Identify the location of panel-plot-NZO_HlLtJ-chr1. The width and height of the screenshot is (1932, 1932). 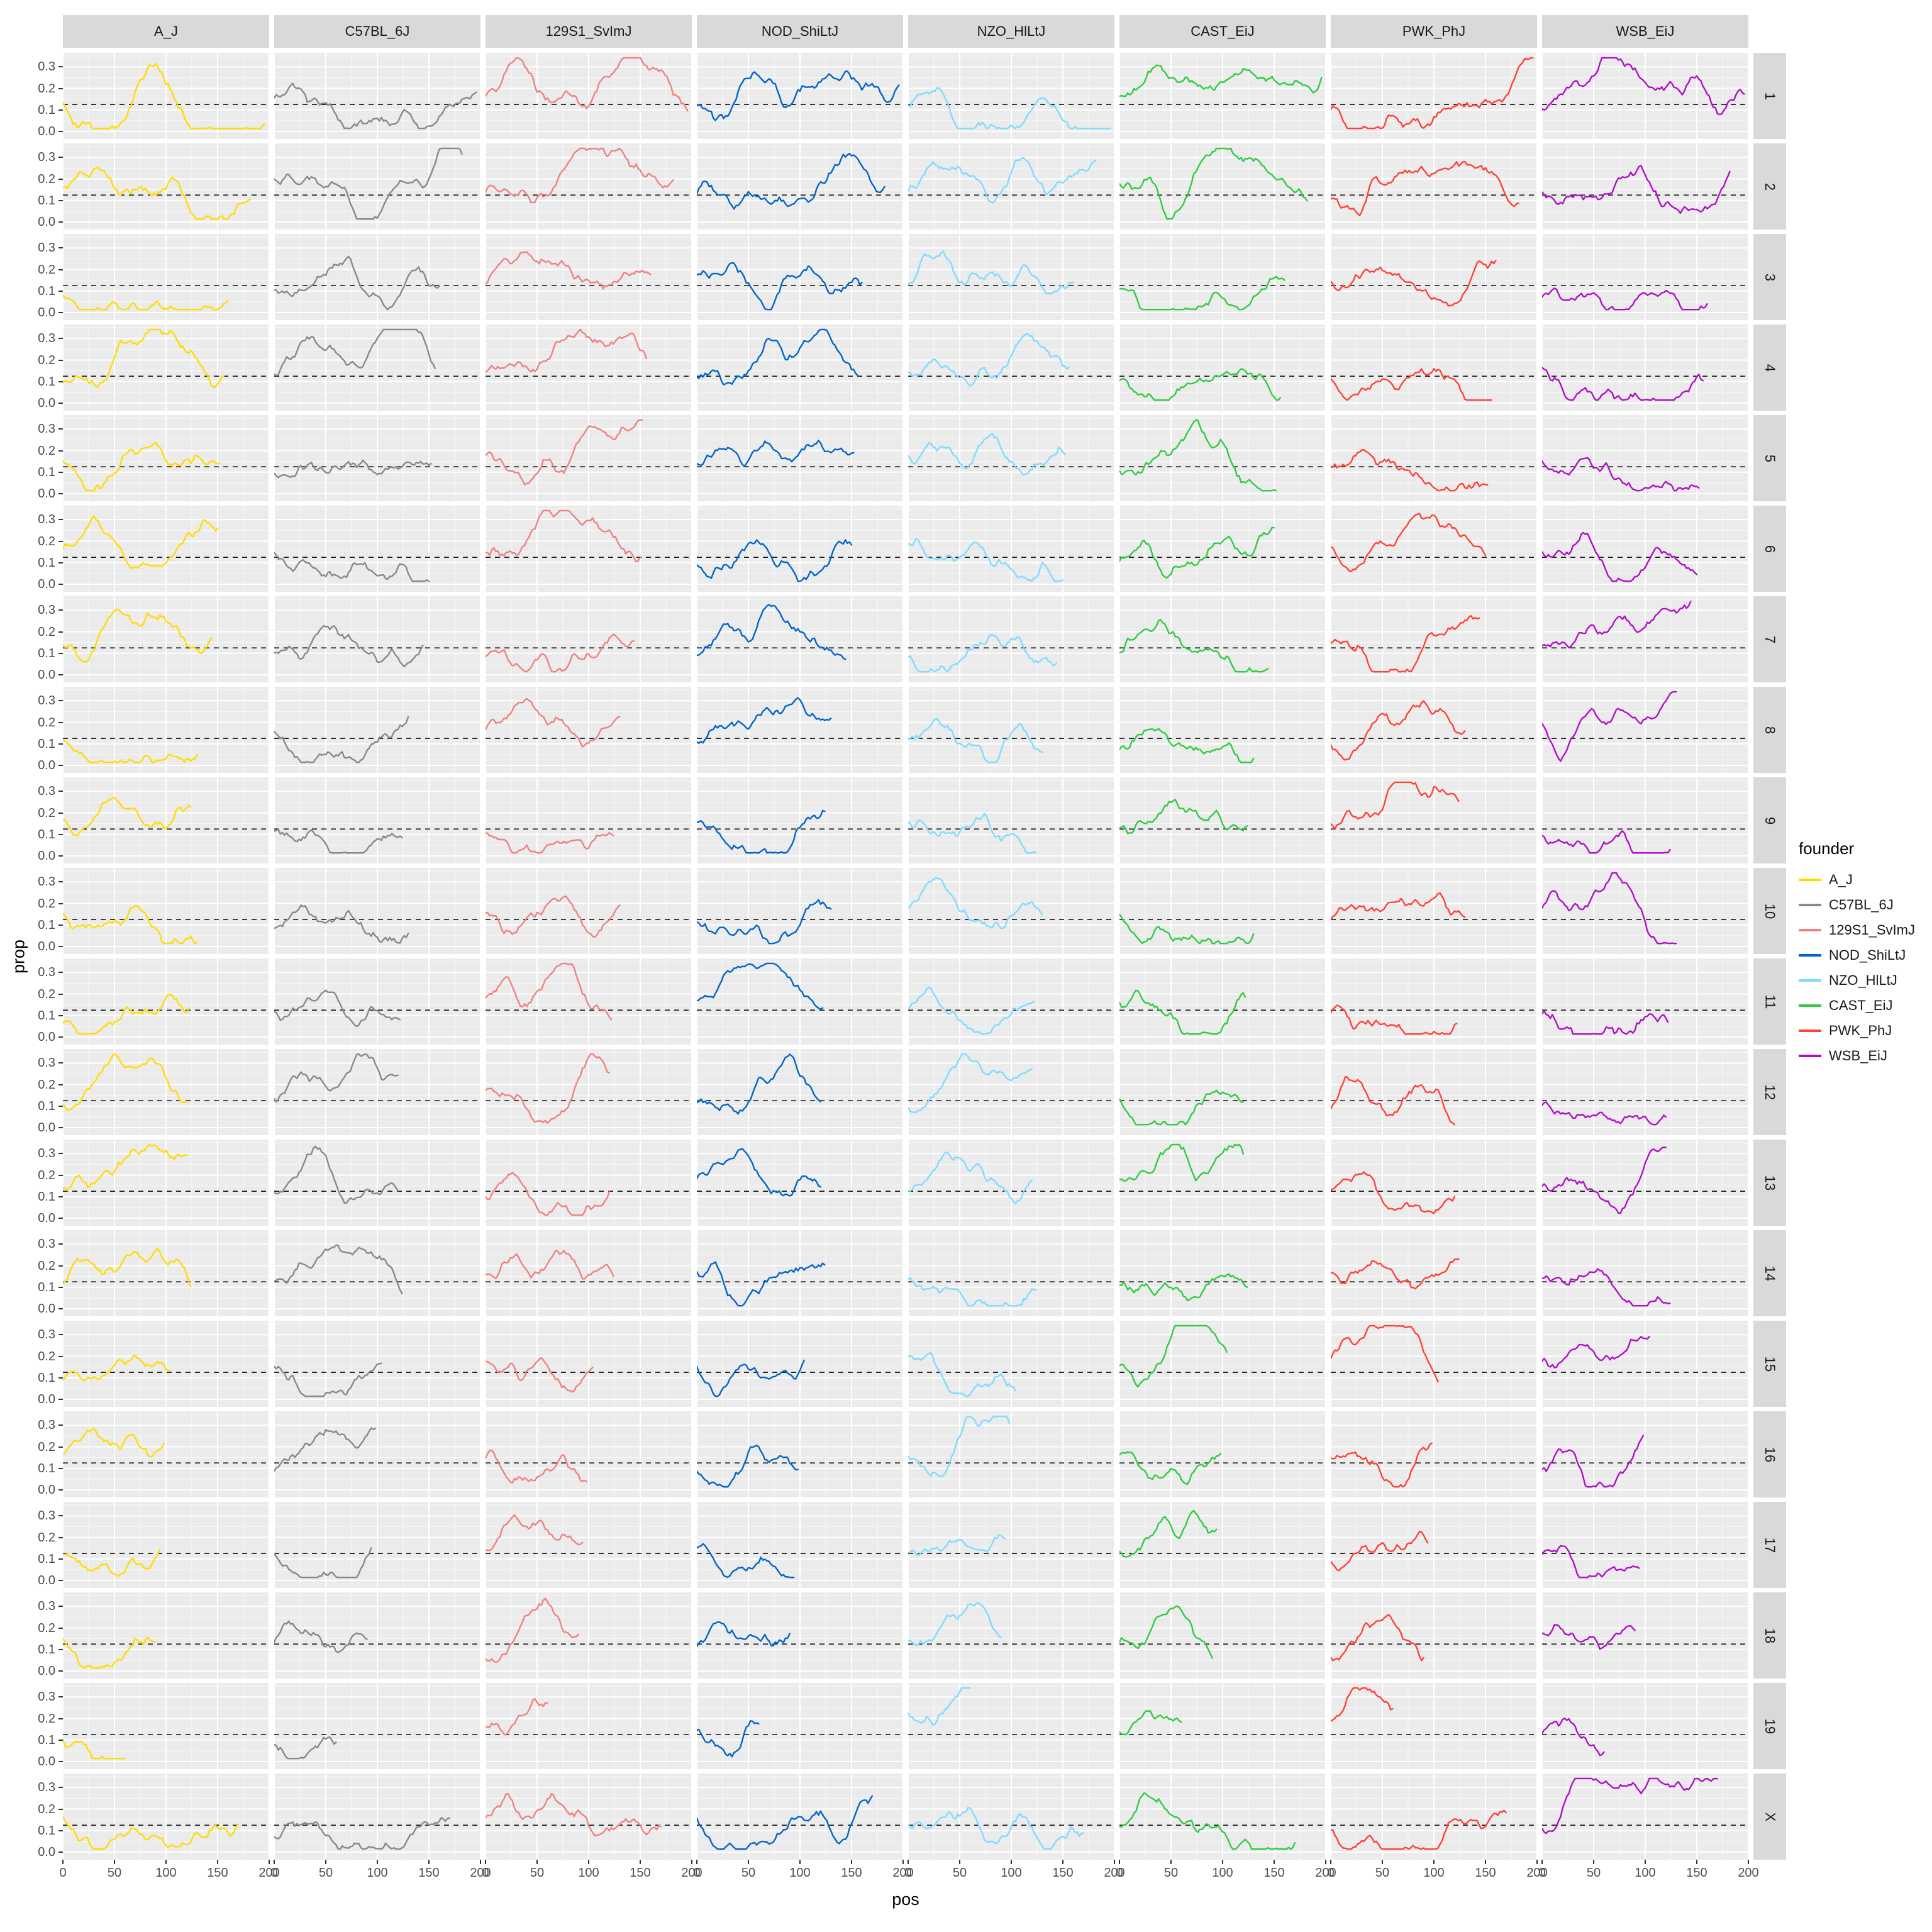
(1011, 96).